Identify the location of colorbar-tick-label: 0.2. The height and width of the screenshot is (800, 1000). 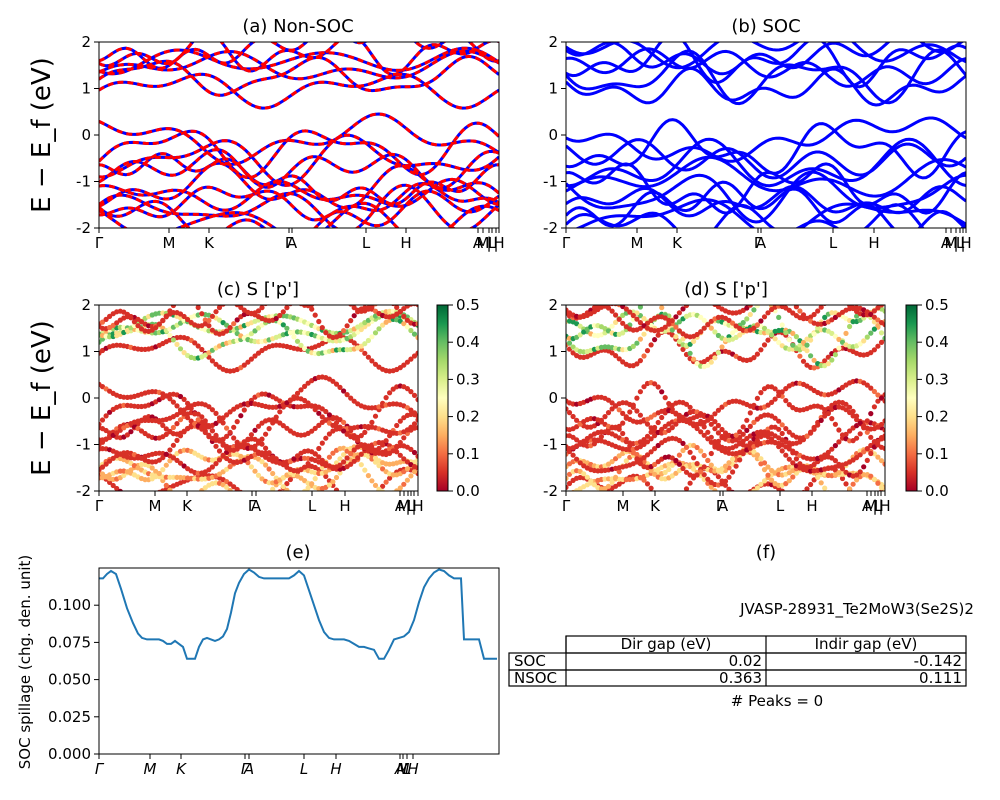
(937, 417).